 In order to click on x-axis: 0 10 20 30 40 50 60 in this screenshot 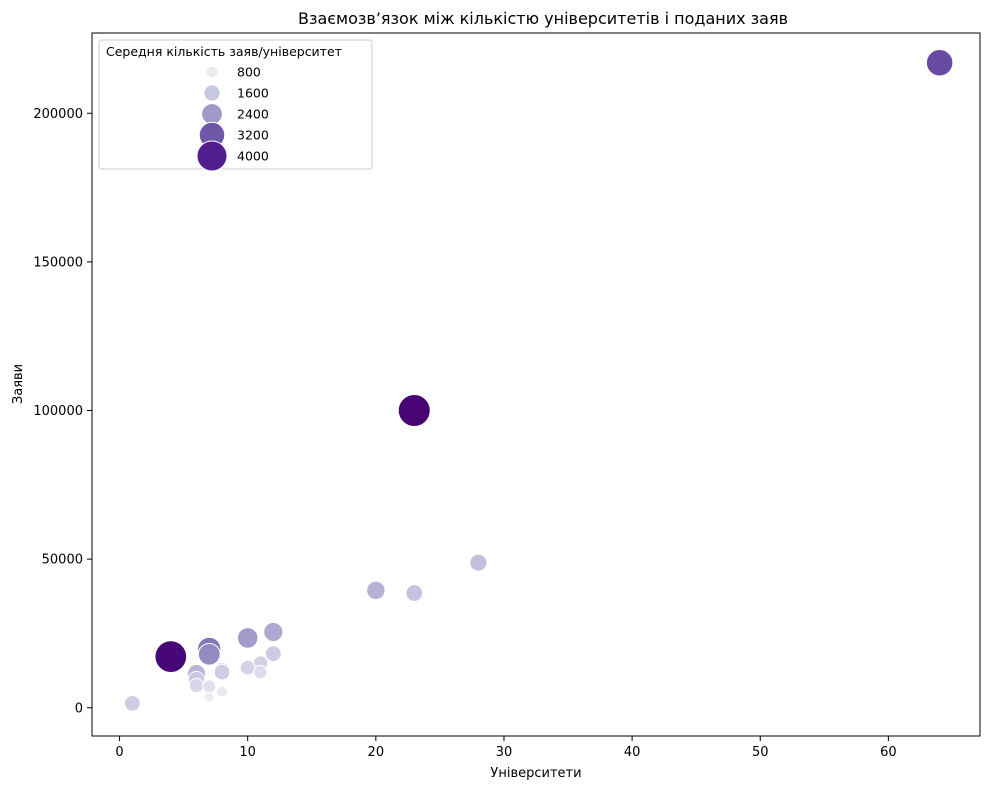, I will do `click(506, 748)`.